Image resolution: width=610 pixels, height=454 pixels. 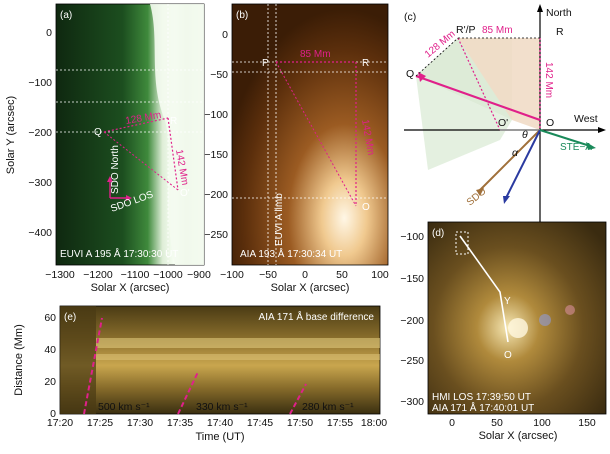 What do you see at coordinates (550, 123) in the screenshot?
I see `panel-c-o: O` at bounding box center [550, 123].